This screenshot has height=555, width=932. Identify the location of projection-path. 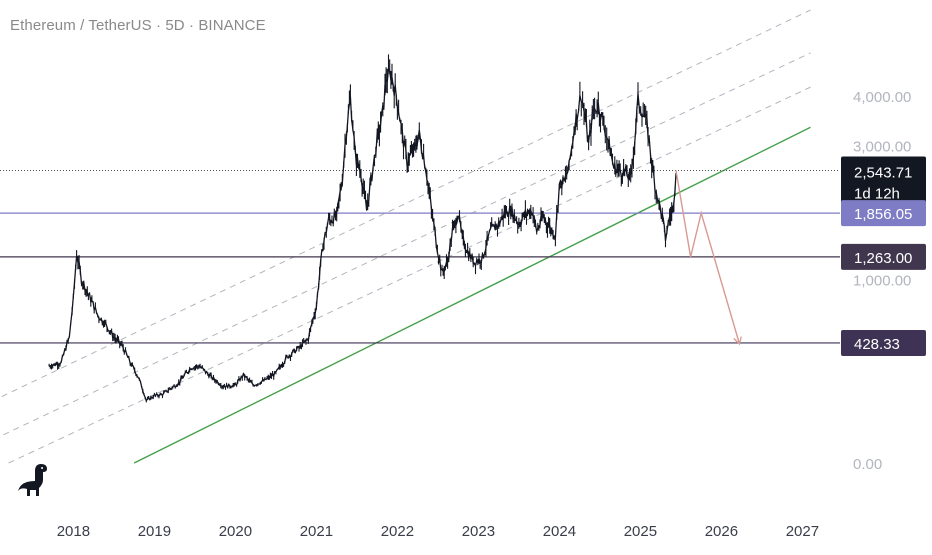
(707, 257).